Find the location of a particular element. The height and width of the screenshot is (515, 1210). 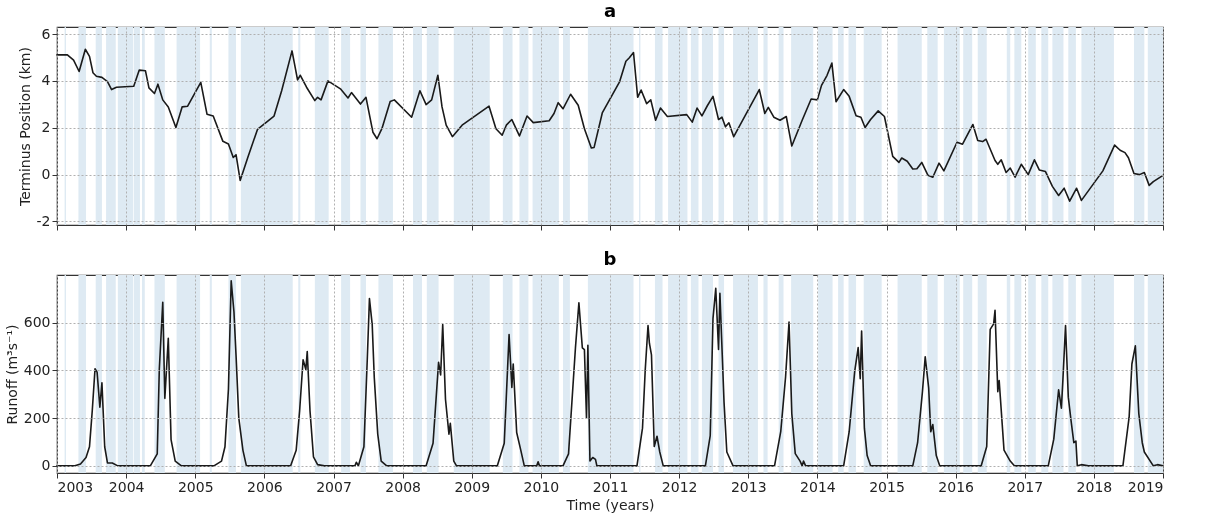

y-tick-label: 400 is located at coordinates (37, 369).